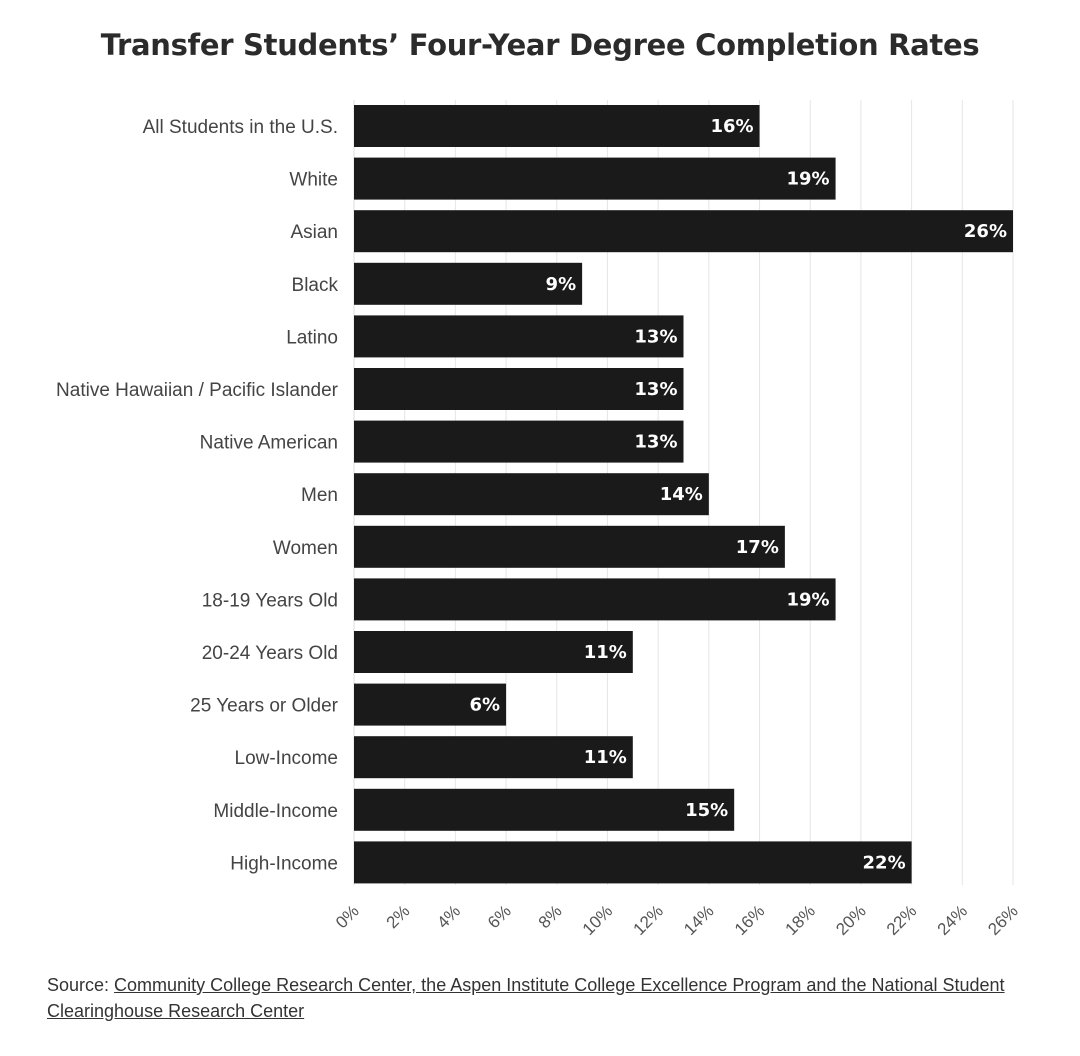 This screenshot has width=1080, height=1056. What do you see at coordinates (731, 126) in the screenshot?
I see `bar-value-label: 16%` at bounding box center [731, 126].